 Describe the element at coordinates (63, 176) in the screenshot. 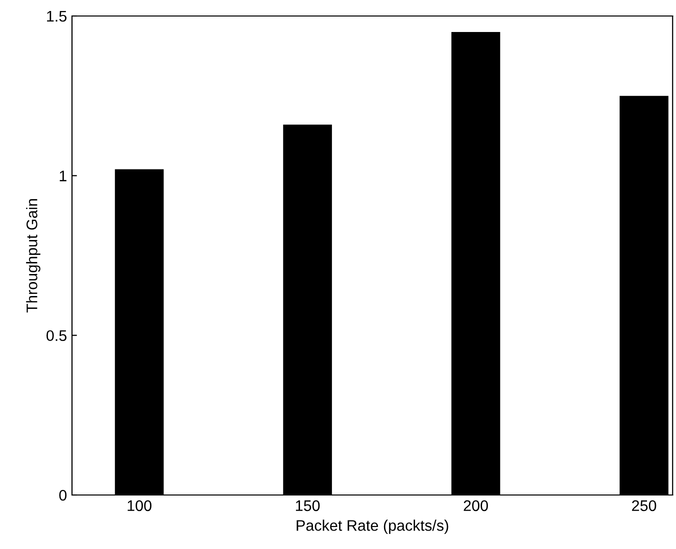

I see `y-tick-label: 1` at that location.